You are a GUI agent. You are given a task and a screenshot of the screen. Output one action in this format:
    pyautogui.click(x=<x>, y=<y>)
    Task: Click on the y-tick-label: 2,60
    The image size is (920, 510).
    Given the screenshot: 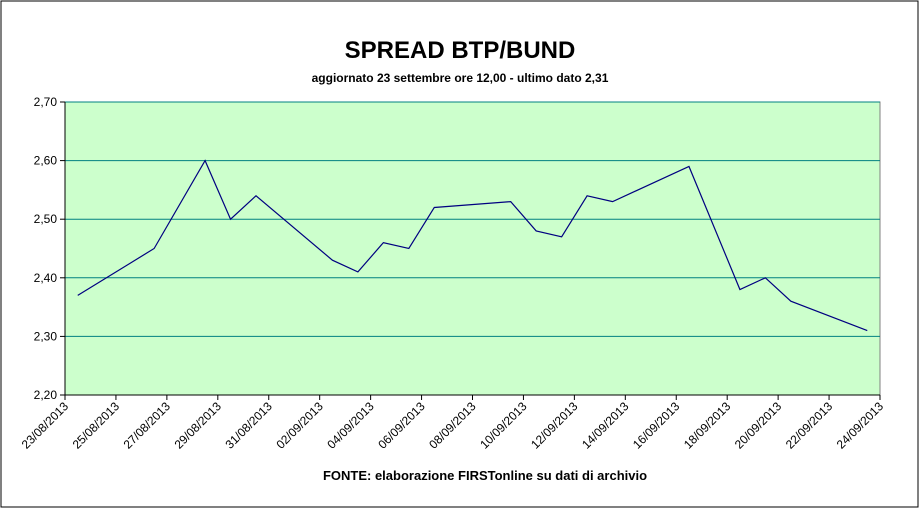 What is the action you would take?
    pyautogui.click(x=46, y=161)
    